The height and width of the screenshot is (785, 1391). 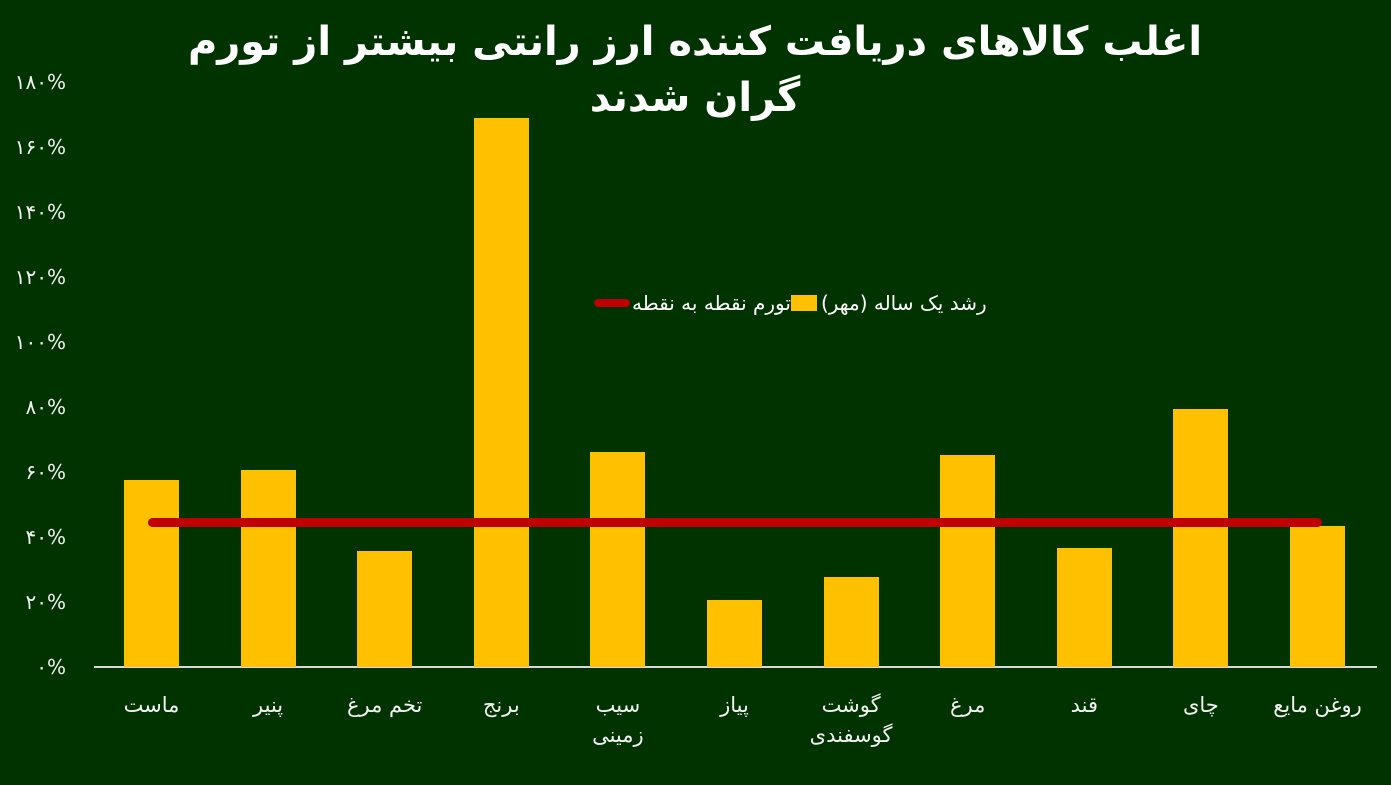 I want to click on inflation-line, so click(x=734, y=522).